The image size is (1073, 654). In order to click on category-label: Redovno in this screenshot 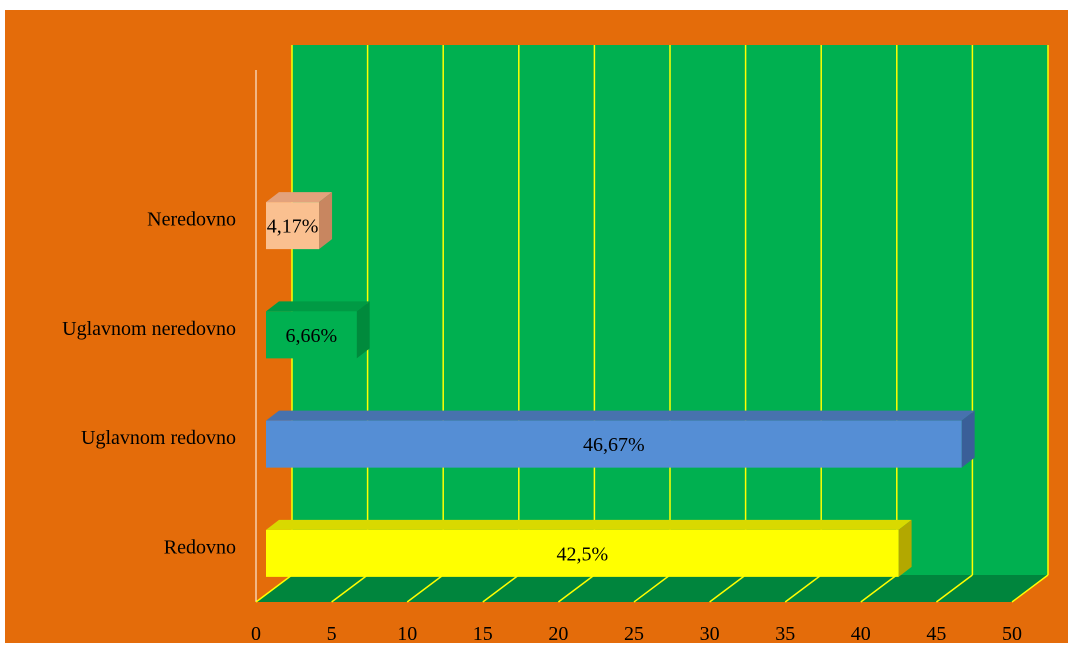, I will do `click(200, 547)`.